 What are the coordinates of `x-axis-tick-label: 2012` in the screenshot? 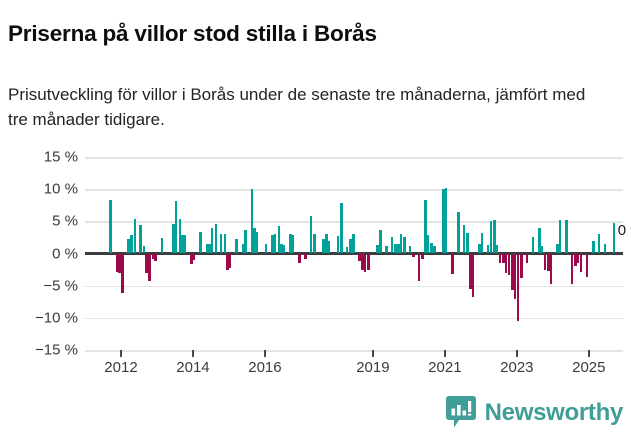 It's located at (121, 367).